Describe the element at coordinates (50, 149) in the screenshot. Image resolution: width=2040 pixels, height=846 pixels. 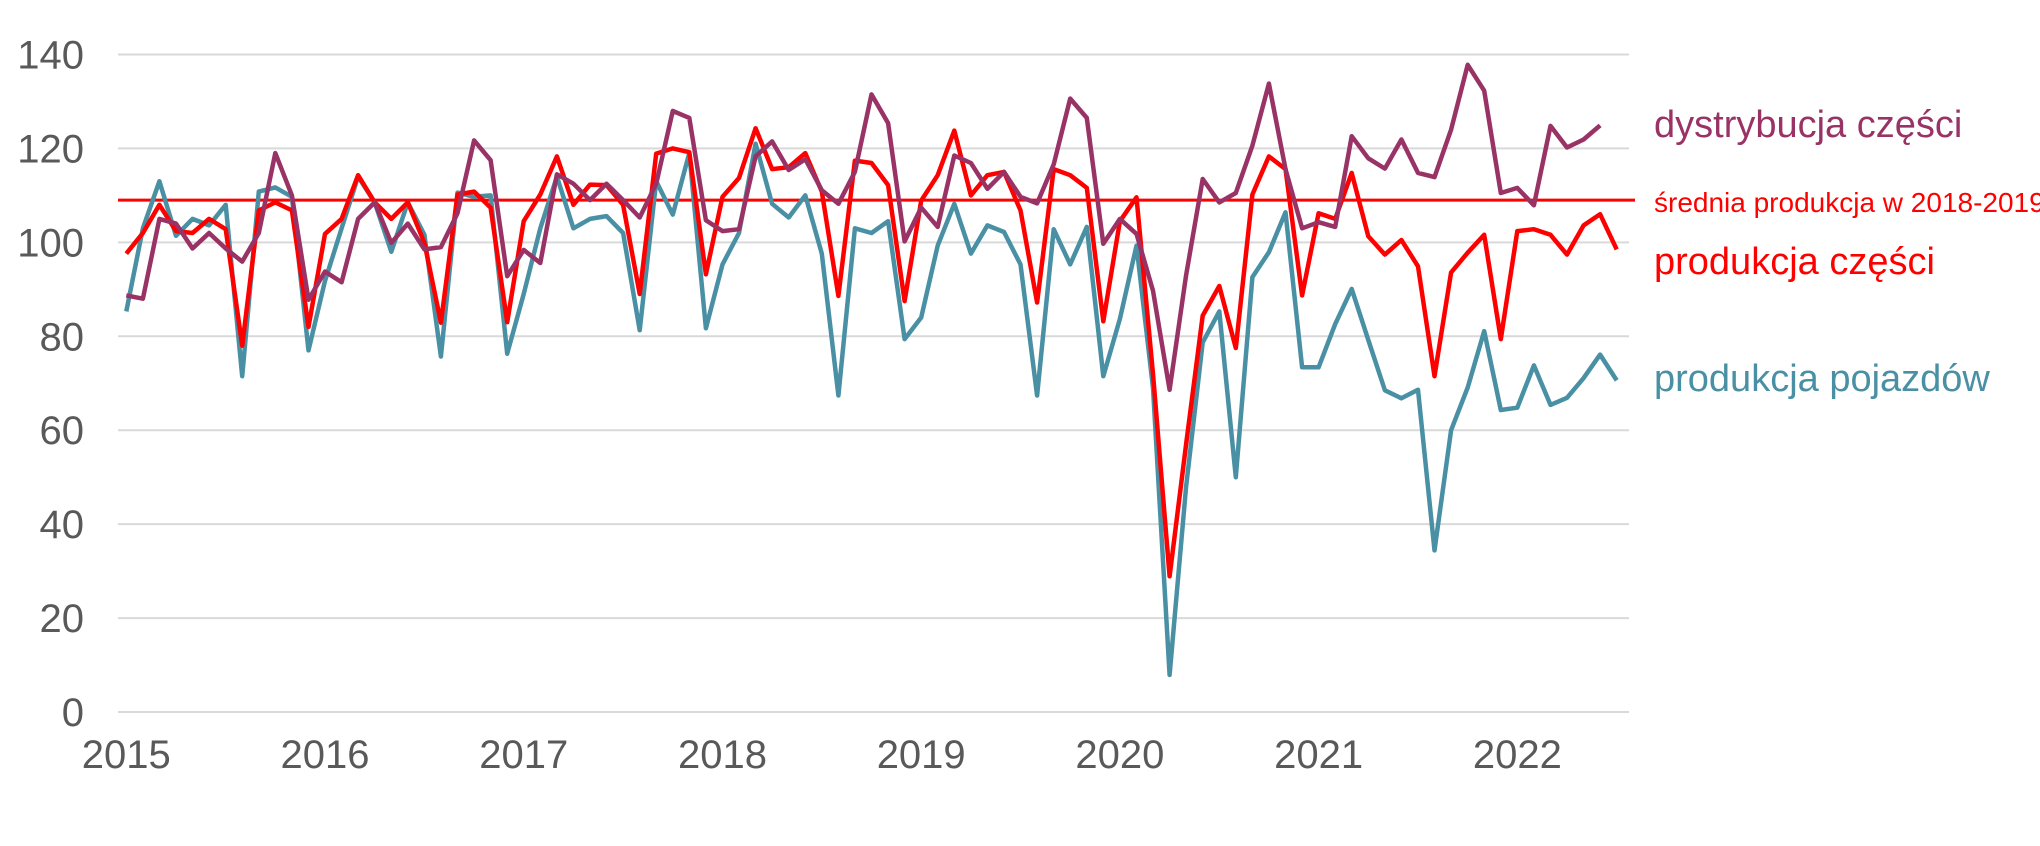
I see `y-tick-label: 120` at that location.